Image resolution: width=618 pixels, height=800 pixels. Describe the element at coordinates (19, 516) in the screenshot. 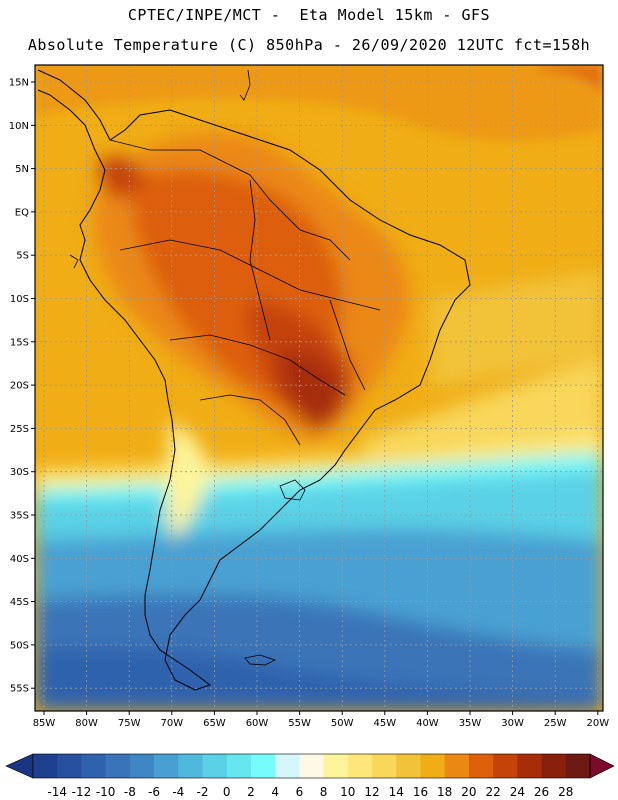

I see `lat-label: 35S` at that location.